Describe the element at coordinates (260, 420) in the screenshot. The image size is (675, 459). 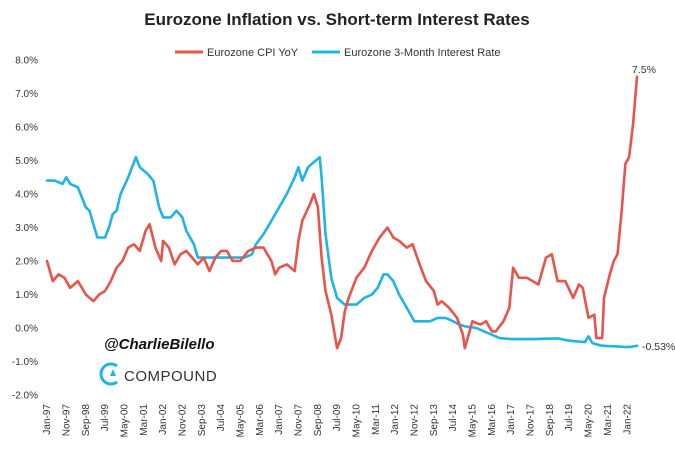
I see `x-tick-label: Mar-06` at that location.